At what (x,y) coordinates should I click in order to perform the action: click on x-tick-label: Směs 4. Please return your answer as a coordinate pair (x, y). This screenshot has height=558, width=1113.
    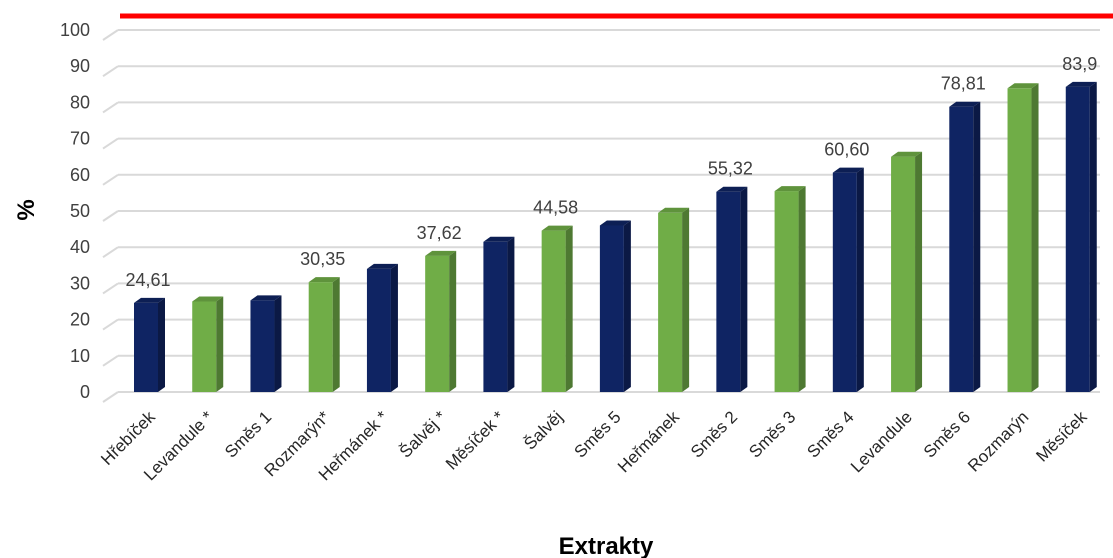
    Looking at the image, I should click on (830, 434).